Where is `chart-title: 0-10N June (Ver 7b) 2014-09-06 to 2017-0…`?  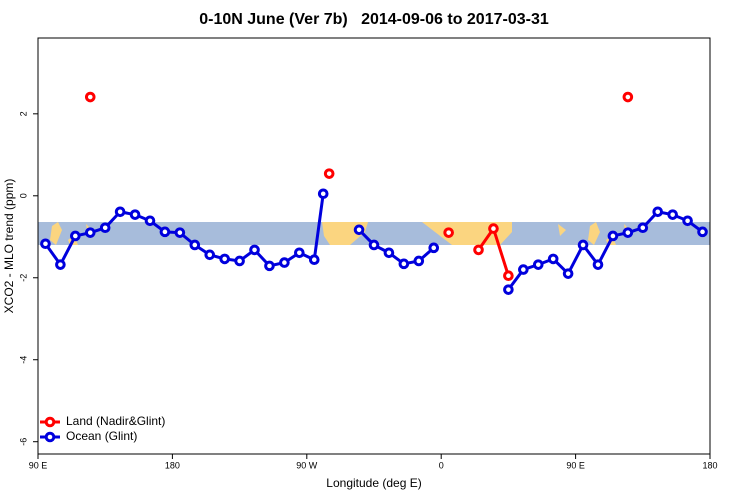 chart-title: 0-10N June (Ver 7b) 2014-09-06 to 2017-0… is located at coordinates (374, 19).